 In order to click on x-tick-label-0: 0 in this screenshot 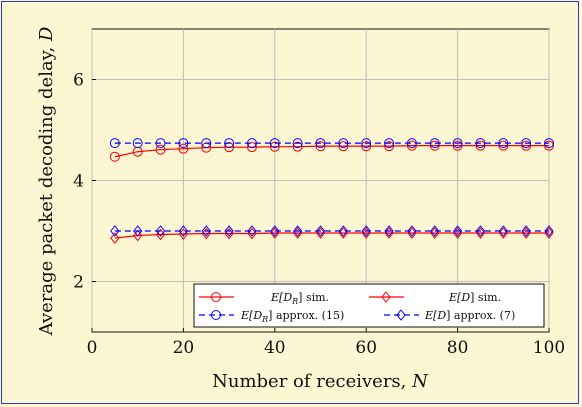, I will do `click(92, 348)`.